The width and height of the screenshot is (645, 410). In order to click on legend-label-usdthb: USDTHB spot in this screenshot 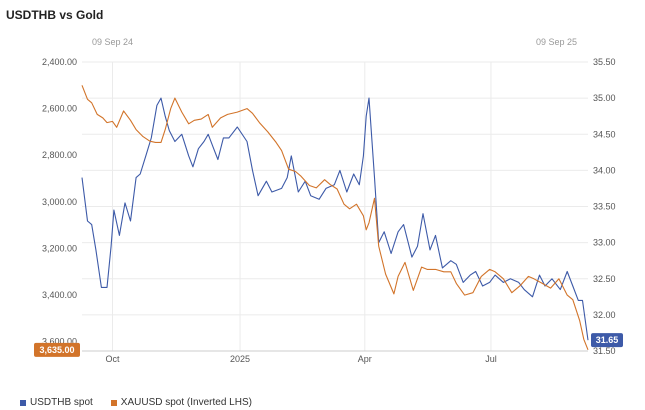, I will do `click(61, 402)`.